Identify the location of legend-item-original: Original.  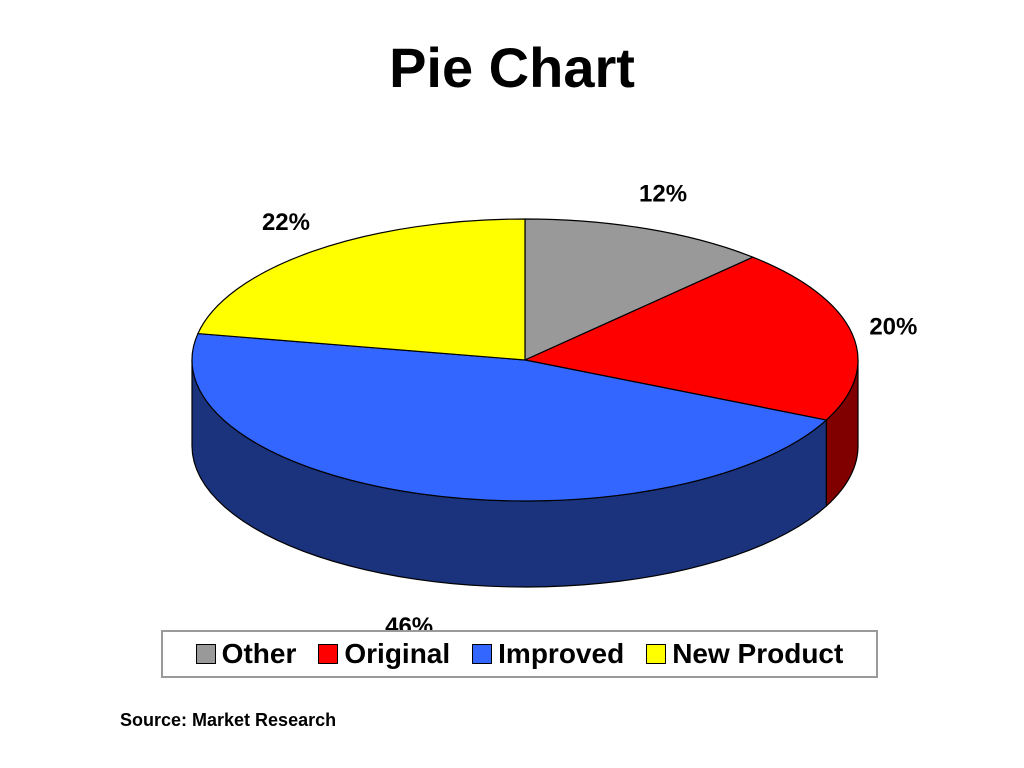
(384, 654).